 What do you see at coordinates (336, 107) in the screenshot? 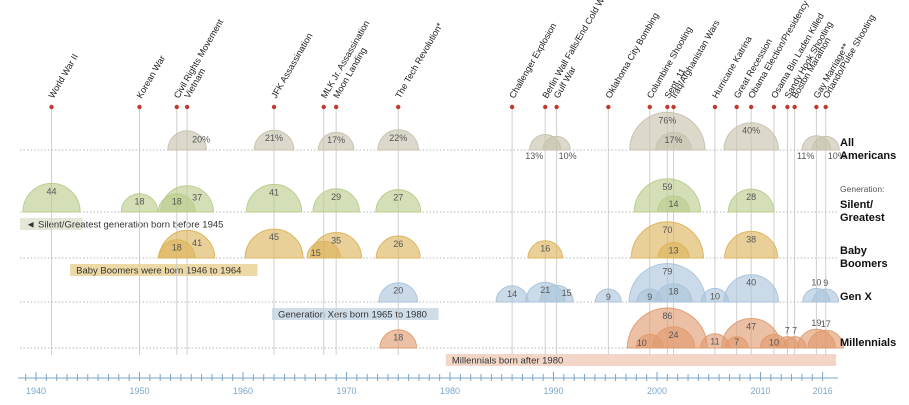
I see `event-dot-moon-landing` at bounding box center [336, 107].